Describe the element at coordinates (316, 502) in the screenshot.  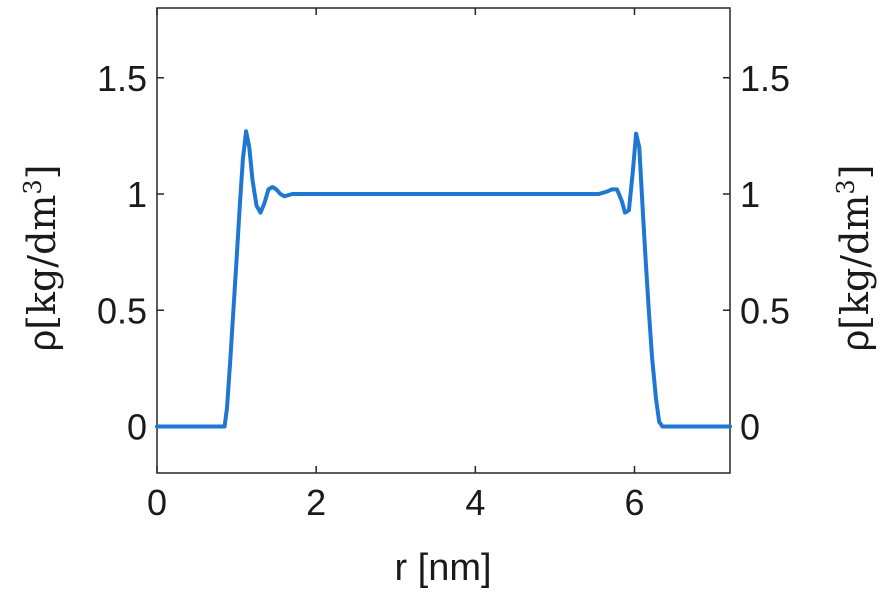
I see `x-tick-label-1: 2` at that location.